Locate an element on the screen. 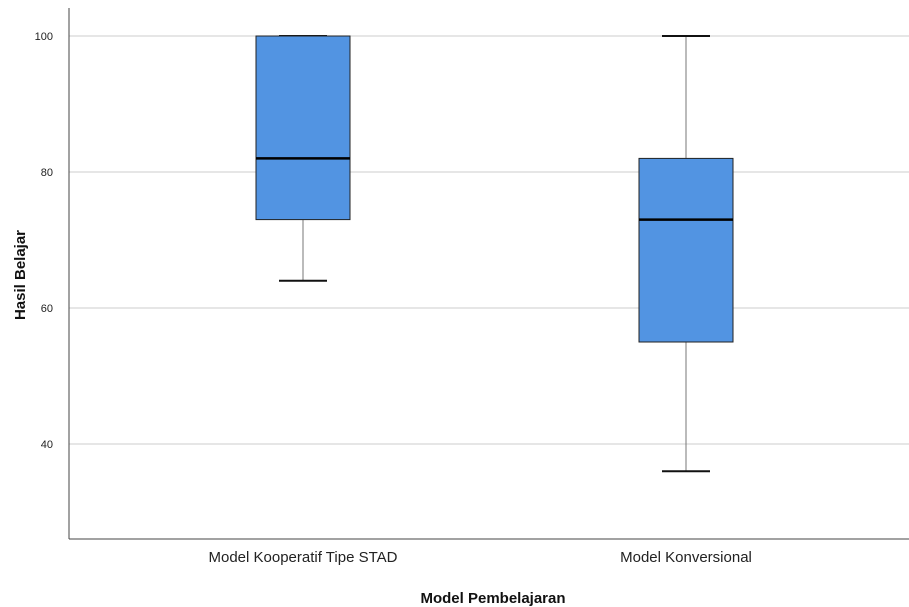  y-tick-label: 100 is located at coordinates (44, 37).